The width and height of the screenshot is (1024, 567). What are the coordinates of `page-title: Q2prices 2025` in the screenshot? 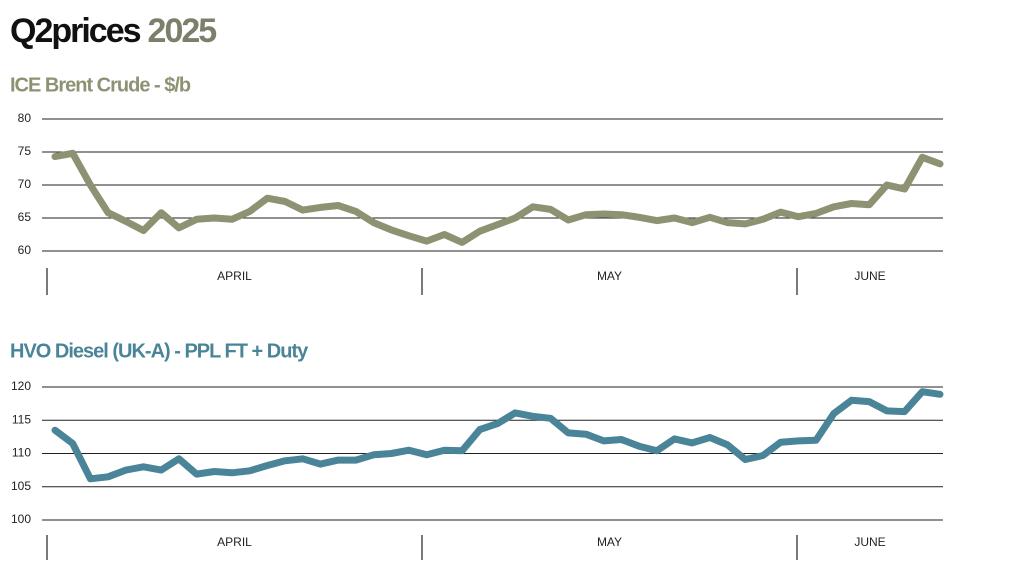 It's located at (113, 31).